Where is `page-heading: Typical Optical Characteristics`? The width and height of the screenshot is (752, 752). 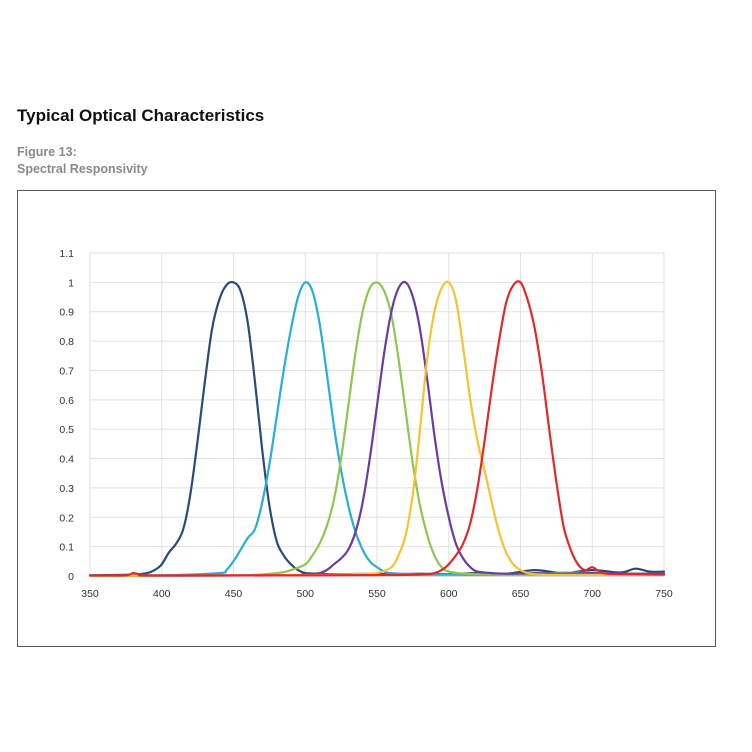 page-heading: Typical Optical Characteristics is located at coordinates (141, 115).